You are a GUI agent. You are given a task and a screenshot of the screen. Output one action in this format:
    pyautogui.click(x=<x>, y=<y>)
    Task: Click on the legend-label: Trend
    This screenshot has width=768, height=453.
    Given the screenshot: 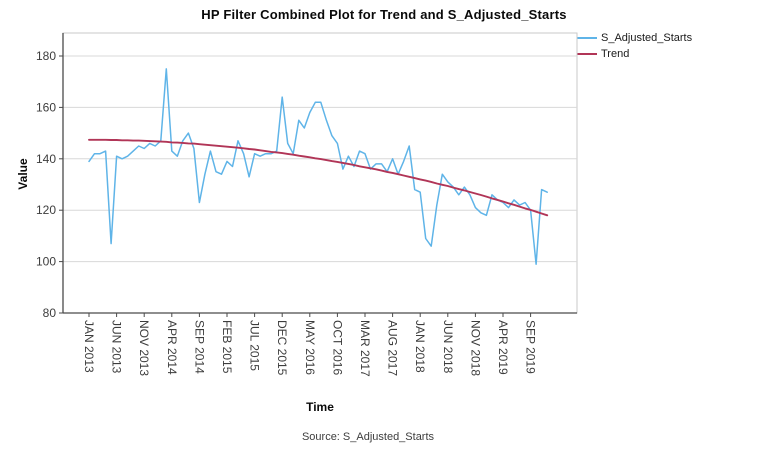 What is the action you would take?
    pyautogui.click(x=615, y=54)
    